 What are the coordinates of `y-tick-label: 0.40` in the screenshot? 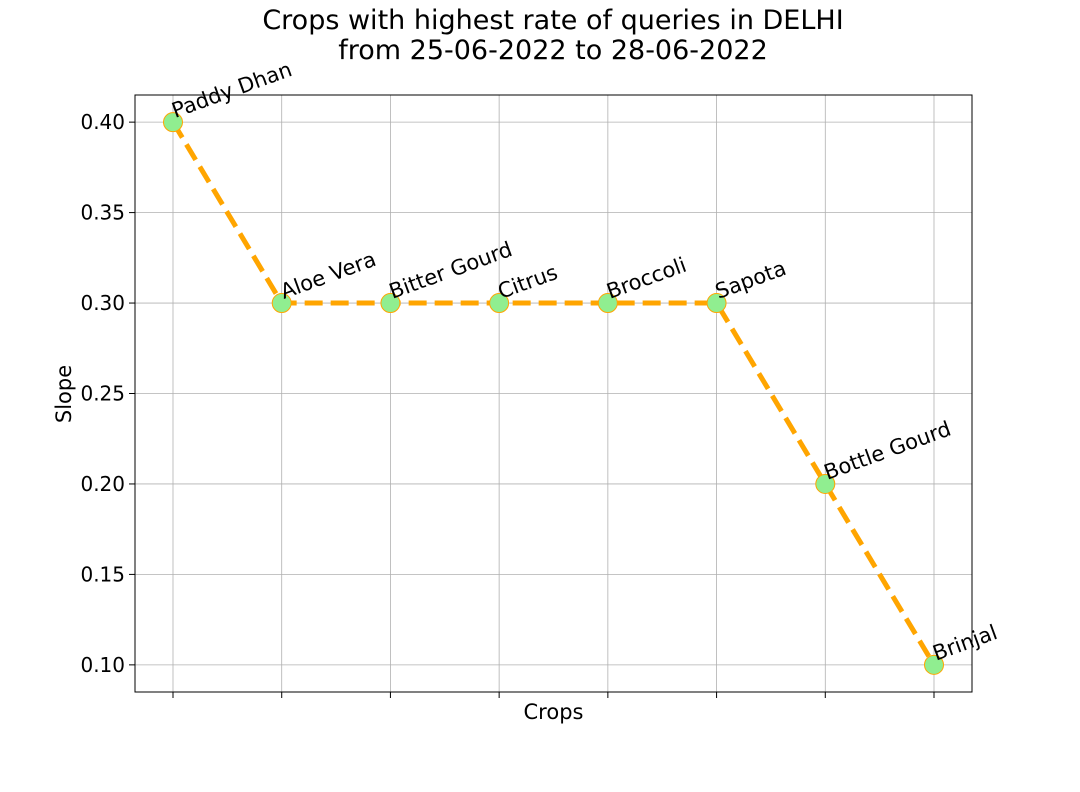 It's located at (102, 122).